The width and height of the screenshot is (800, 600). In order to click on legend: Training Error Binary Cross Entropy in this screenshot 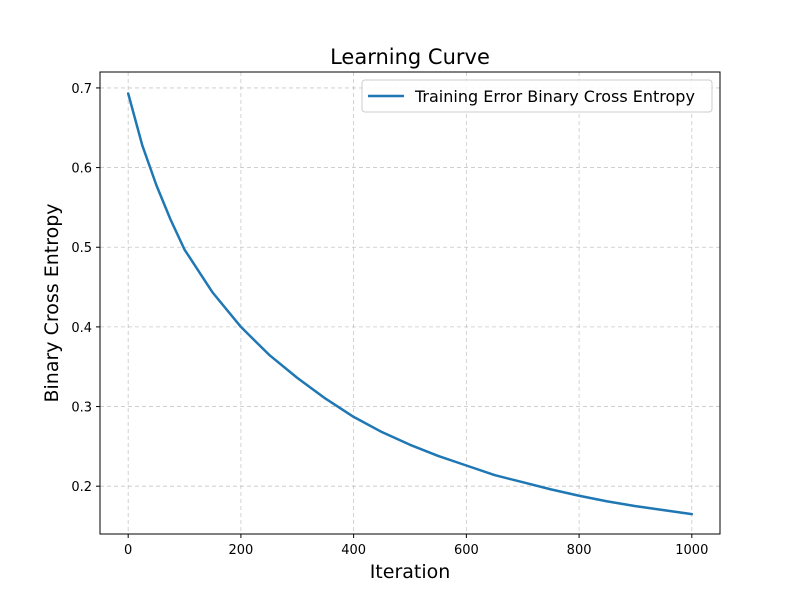, I will do `click(537, 96)`.